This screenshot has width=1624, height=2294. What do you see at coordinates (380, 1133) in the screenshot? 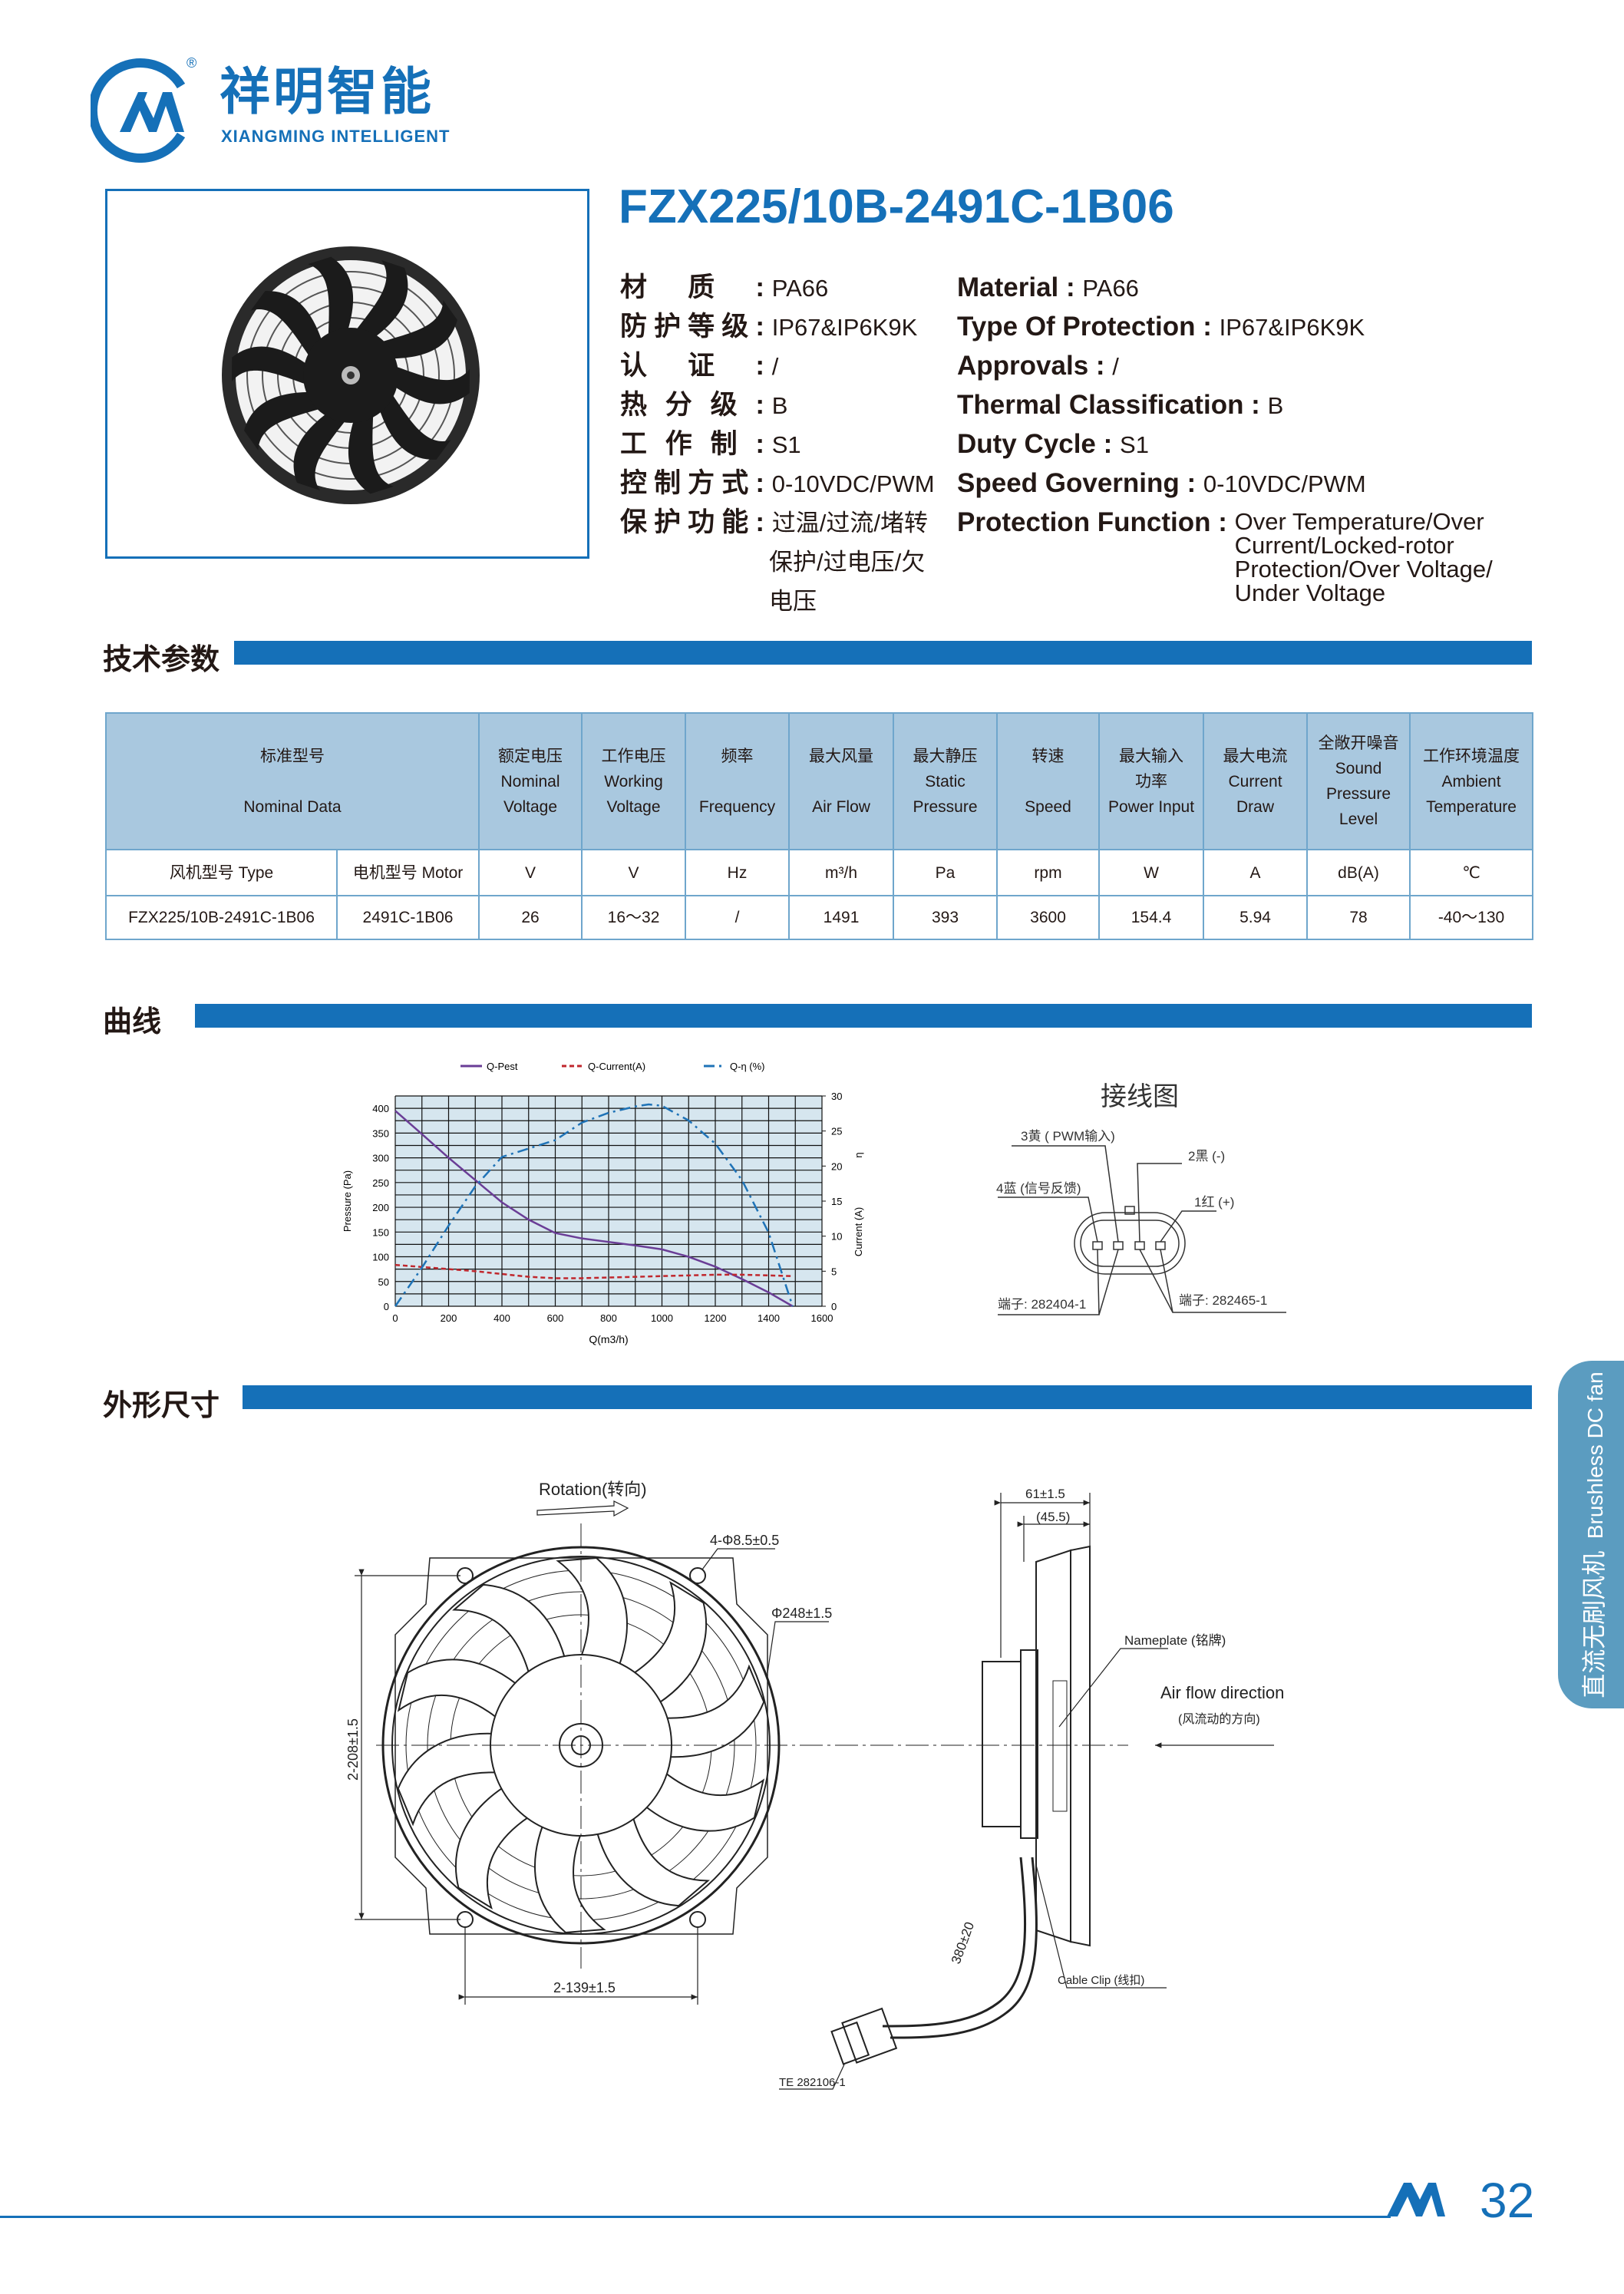
I see `y-tick-label: 350` at bounding box center [380, 1133].